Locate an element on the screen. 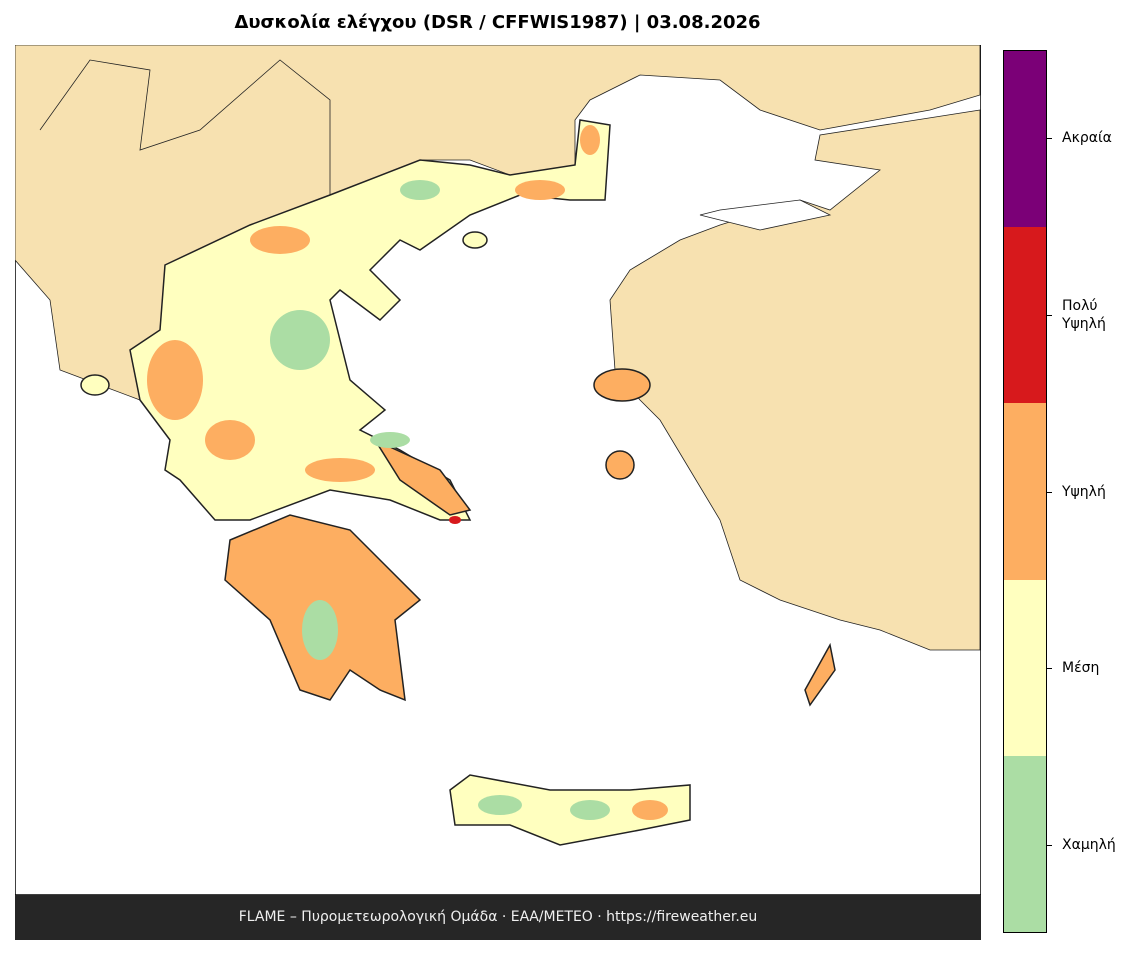 This screenshot has width=1140, height=955. colorbar-label: Χαμηλή is located at coordinates (1089, 844).